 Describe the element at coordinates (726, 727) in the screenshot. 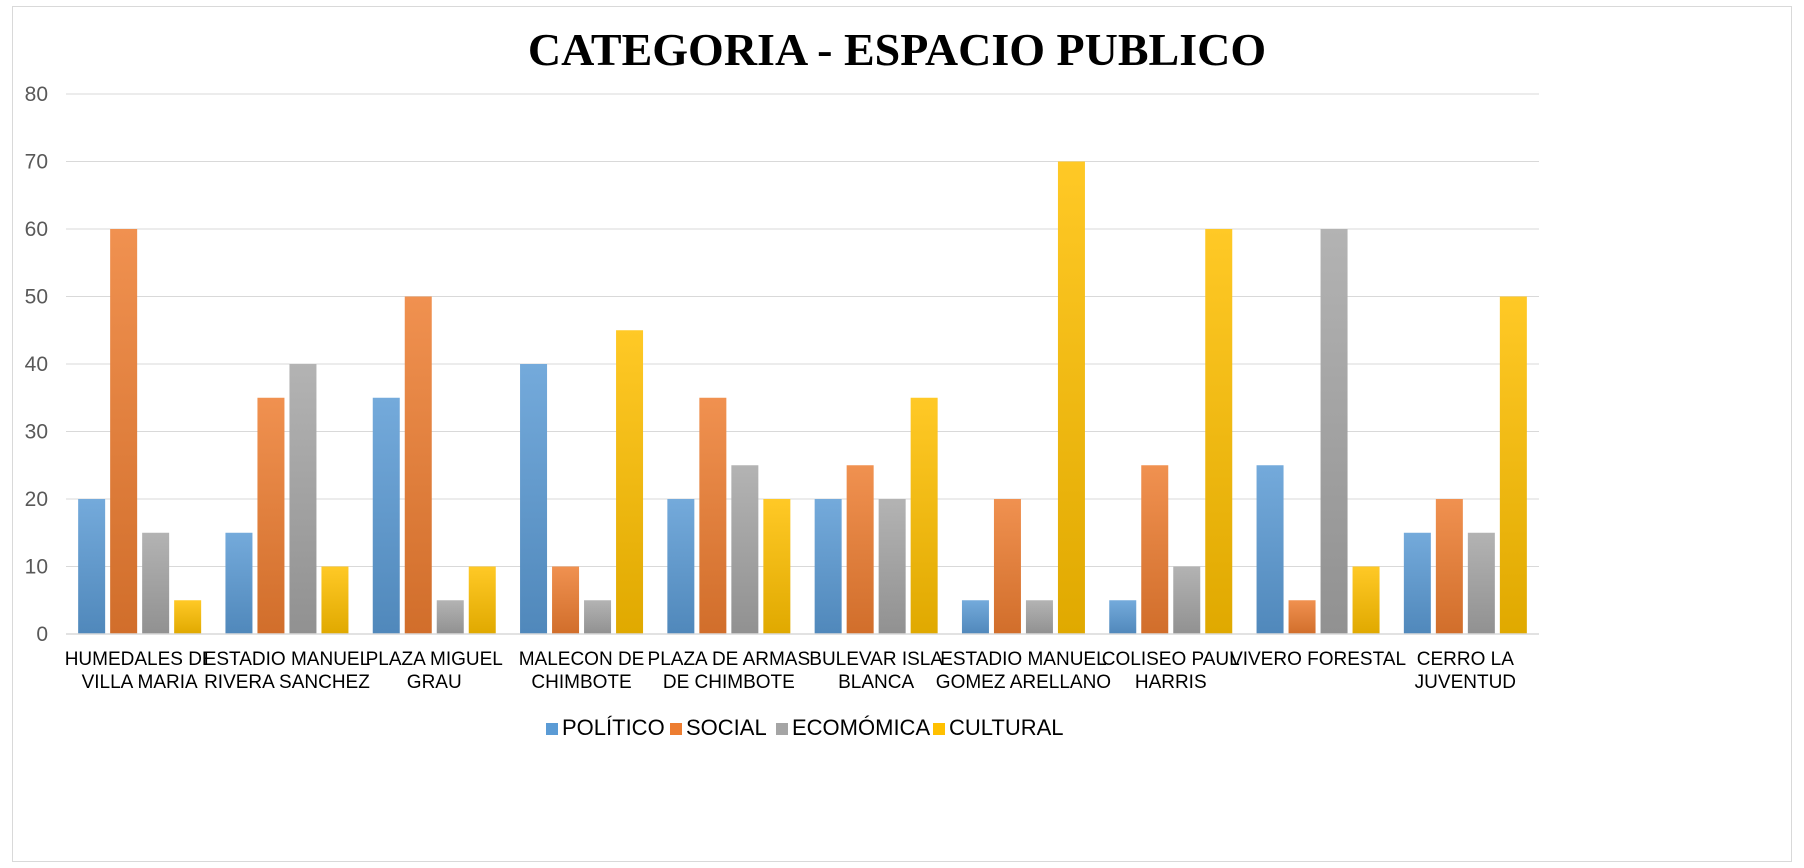

I see `legend-label: SOCIAL` at that location.